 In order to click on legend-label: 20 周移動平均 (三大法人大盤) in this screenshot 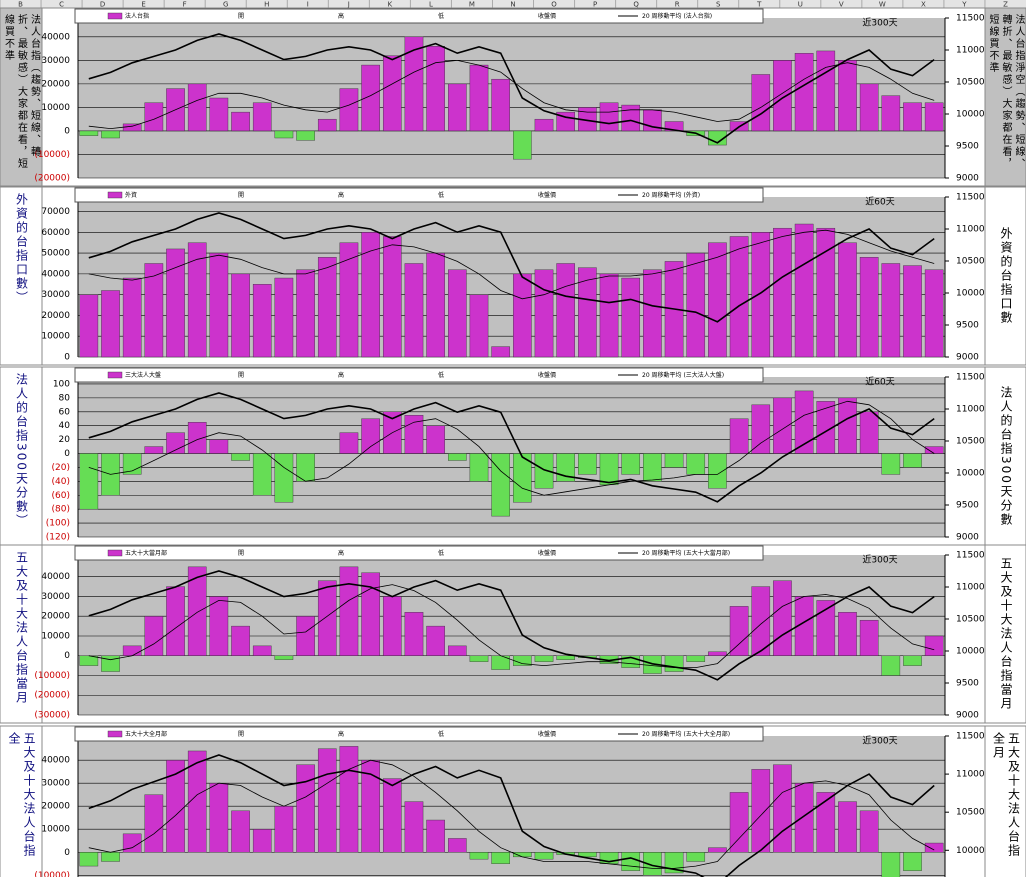, I will do `click(683, 375)`.